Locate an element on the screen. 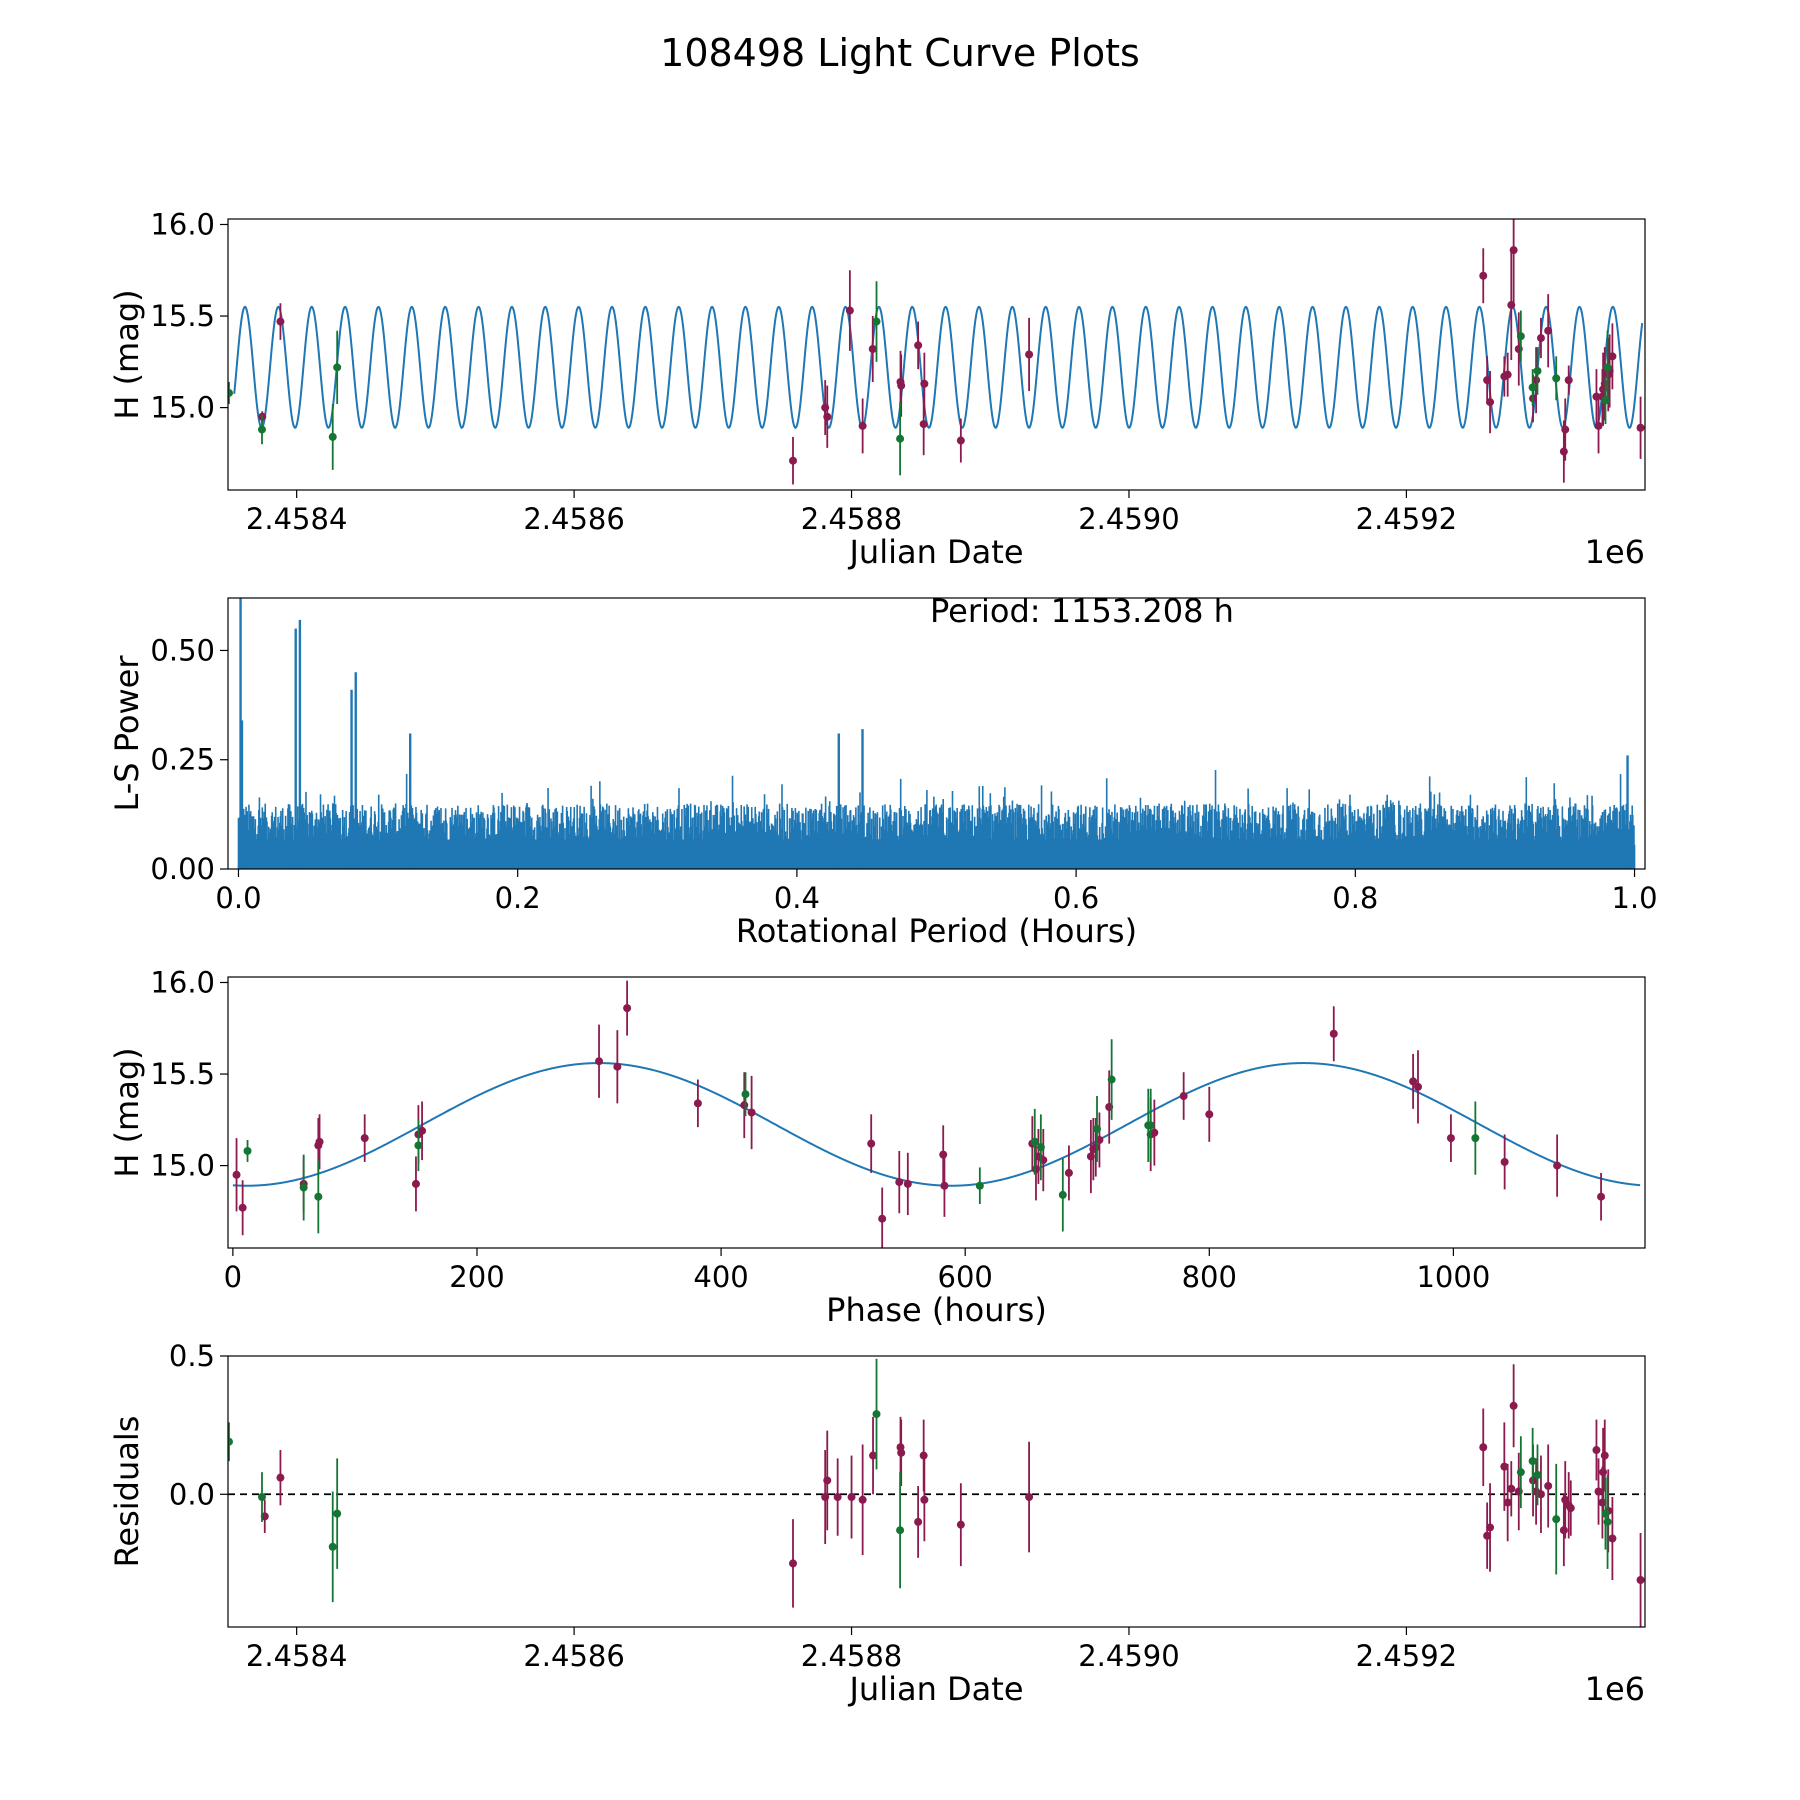  x-axis-label: Phase (hours) is located at coordinates (936, 1310).